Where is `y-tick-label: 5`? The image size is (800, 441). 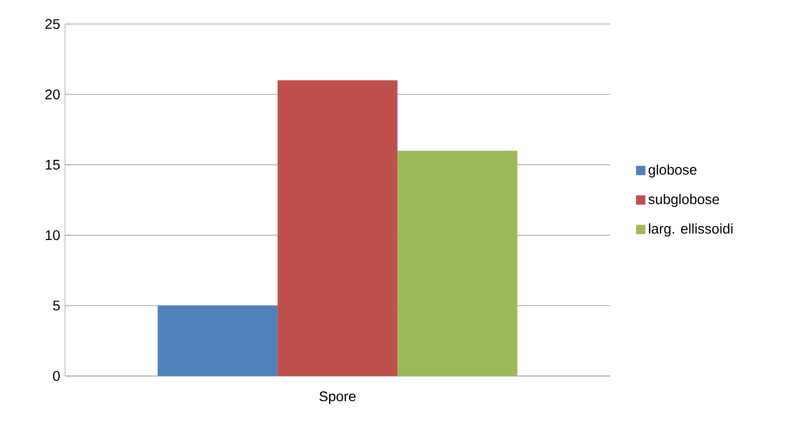
y-tick-label: 5 is located at coordinates (56, 305).